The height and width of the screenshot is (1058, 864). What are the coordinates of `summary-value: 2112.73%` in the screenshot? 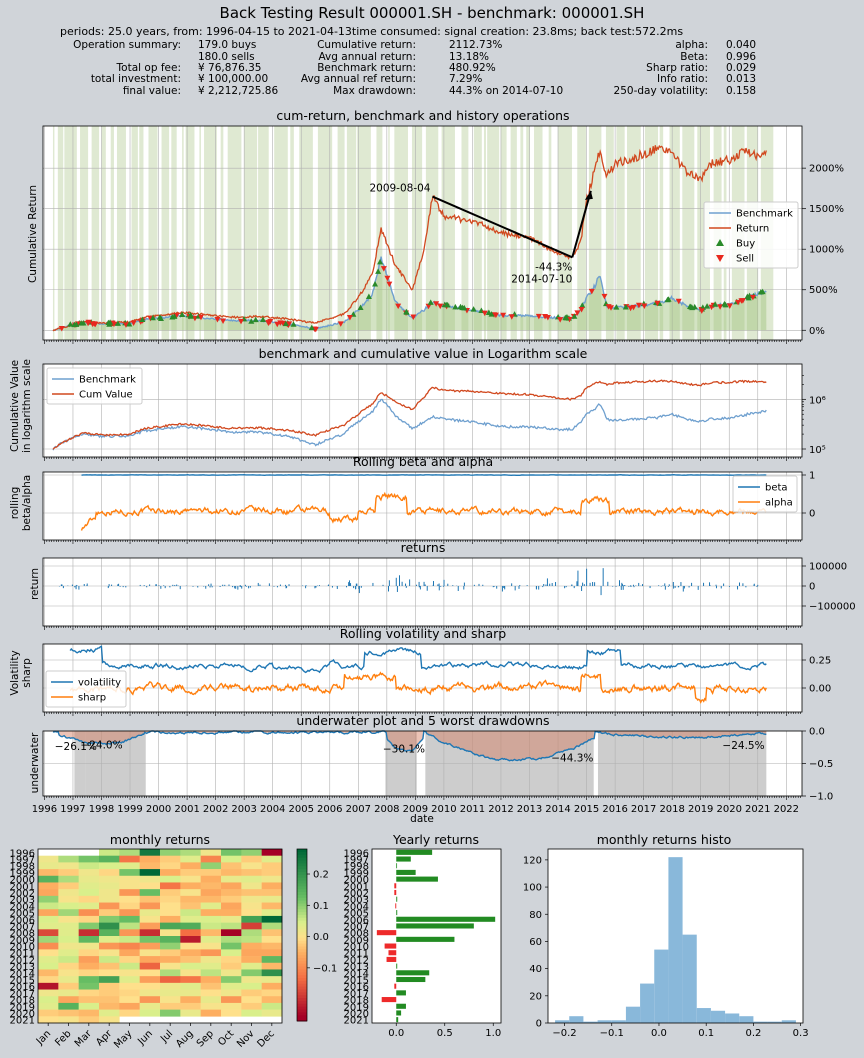 It's located at (475, 45).